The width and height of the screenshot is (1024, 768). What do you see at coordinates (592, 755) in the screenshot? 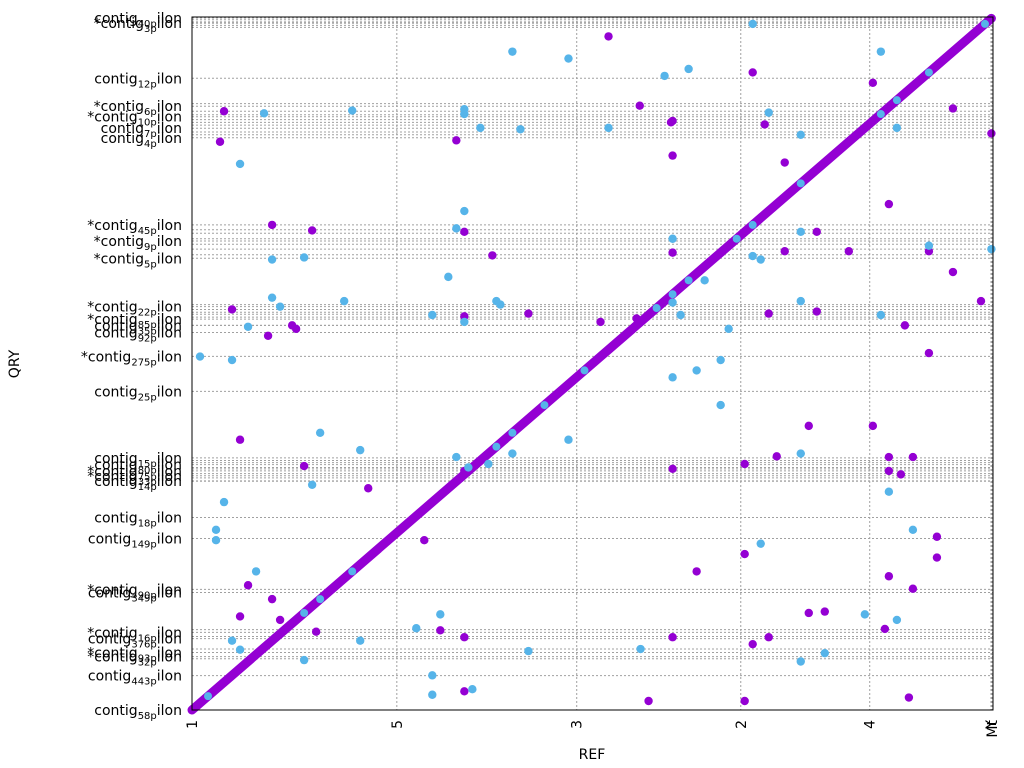
I see `x-axis-title: REF` at bounding box center [592, 755].